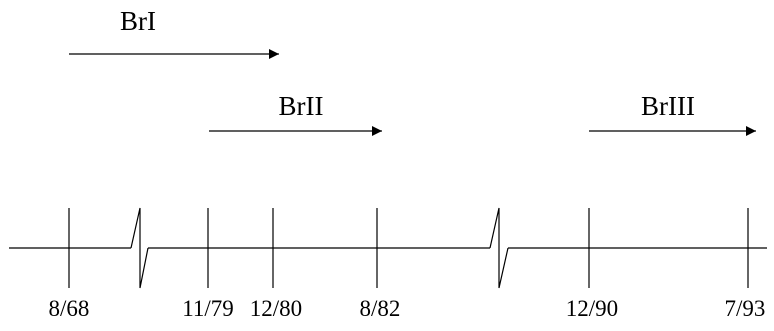 This screenshot has height=331, width=774. What do you see at coordinates (174, 32) in the screenshot?
I see `phase-bri: BrI` at bounding box center [174, 32].